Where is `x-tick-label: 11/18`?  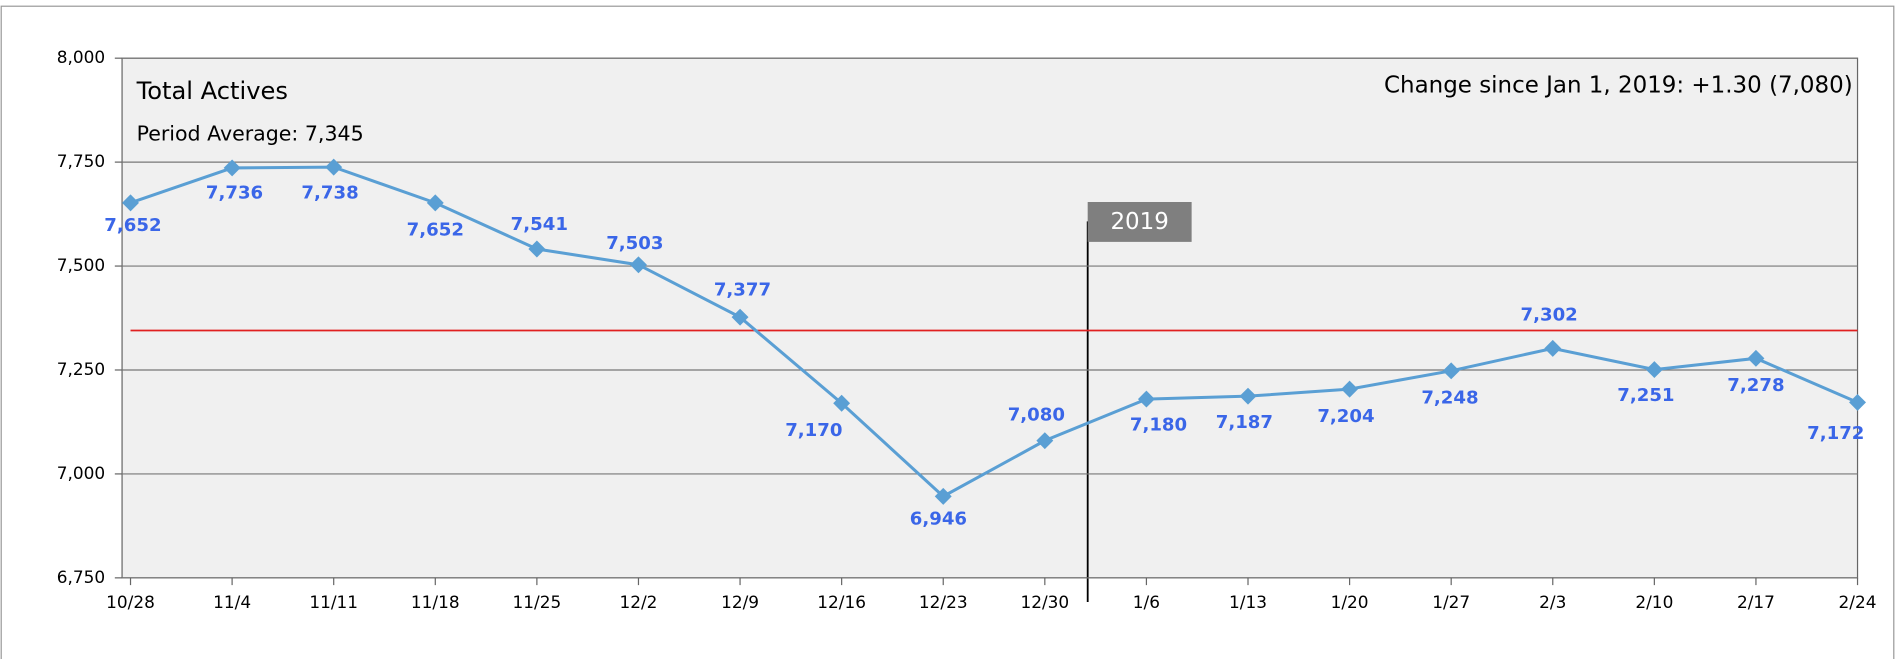
x-tick-label: 11/18 is located at coordinates (435, 602).